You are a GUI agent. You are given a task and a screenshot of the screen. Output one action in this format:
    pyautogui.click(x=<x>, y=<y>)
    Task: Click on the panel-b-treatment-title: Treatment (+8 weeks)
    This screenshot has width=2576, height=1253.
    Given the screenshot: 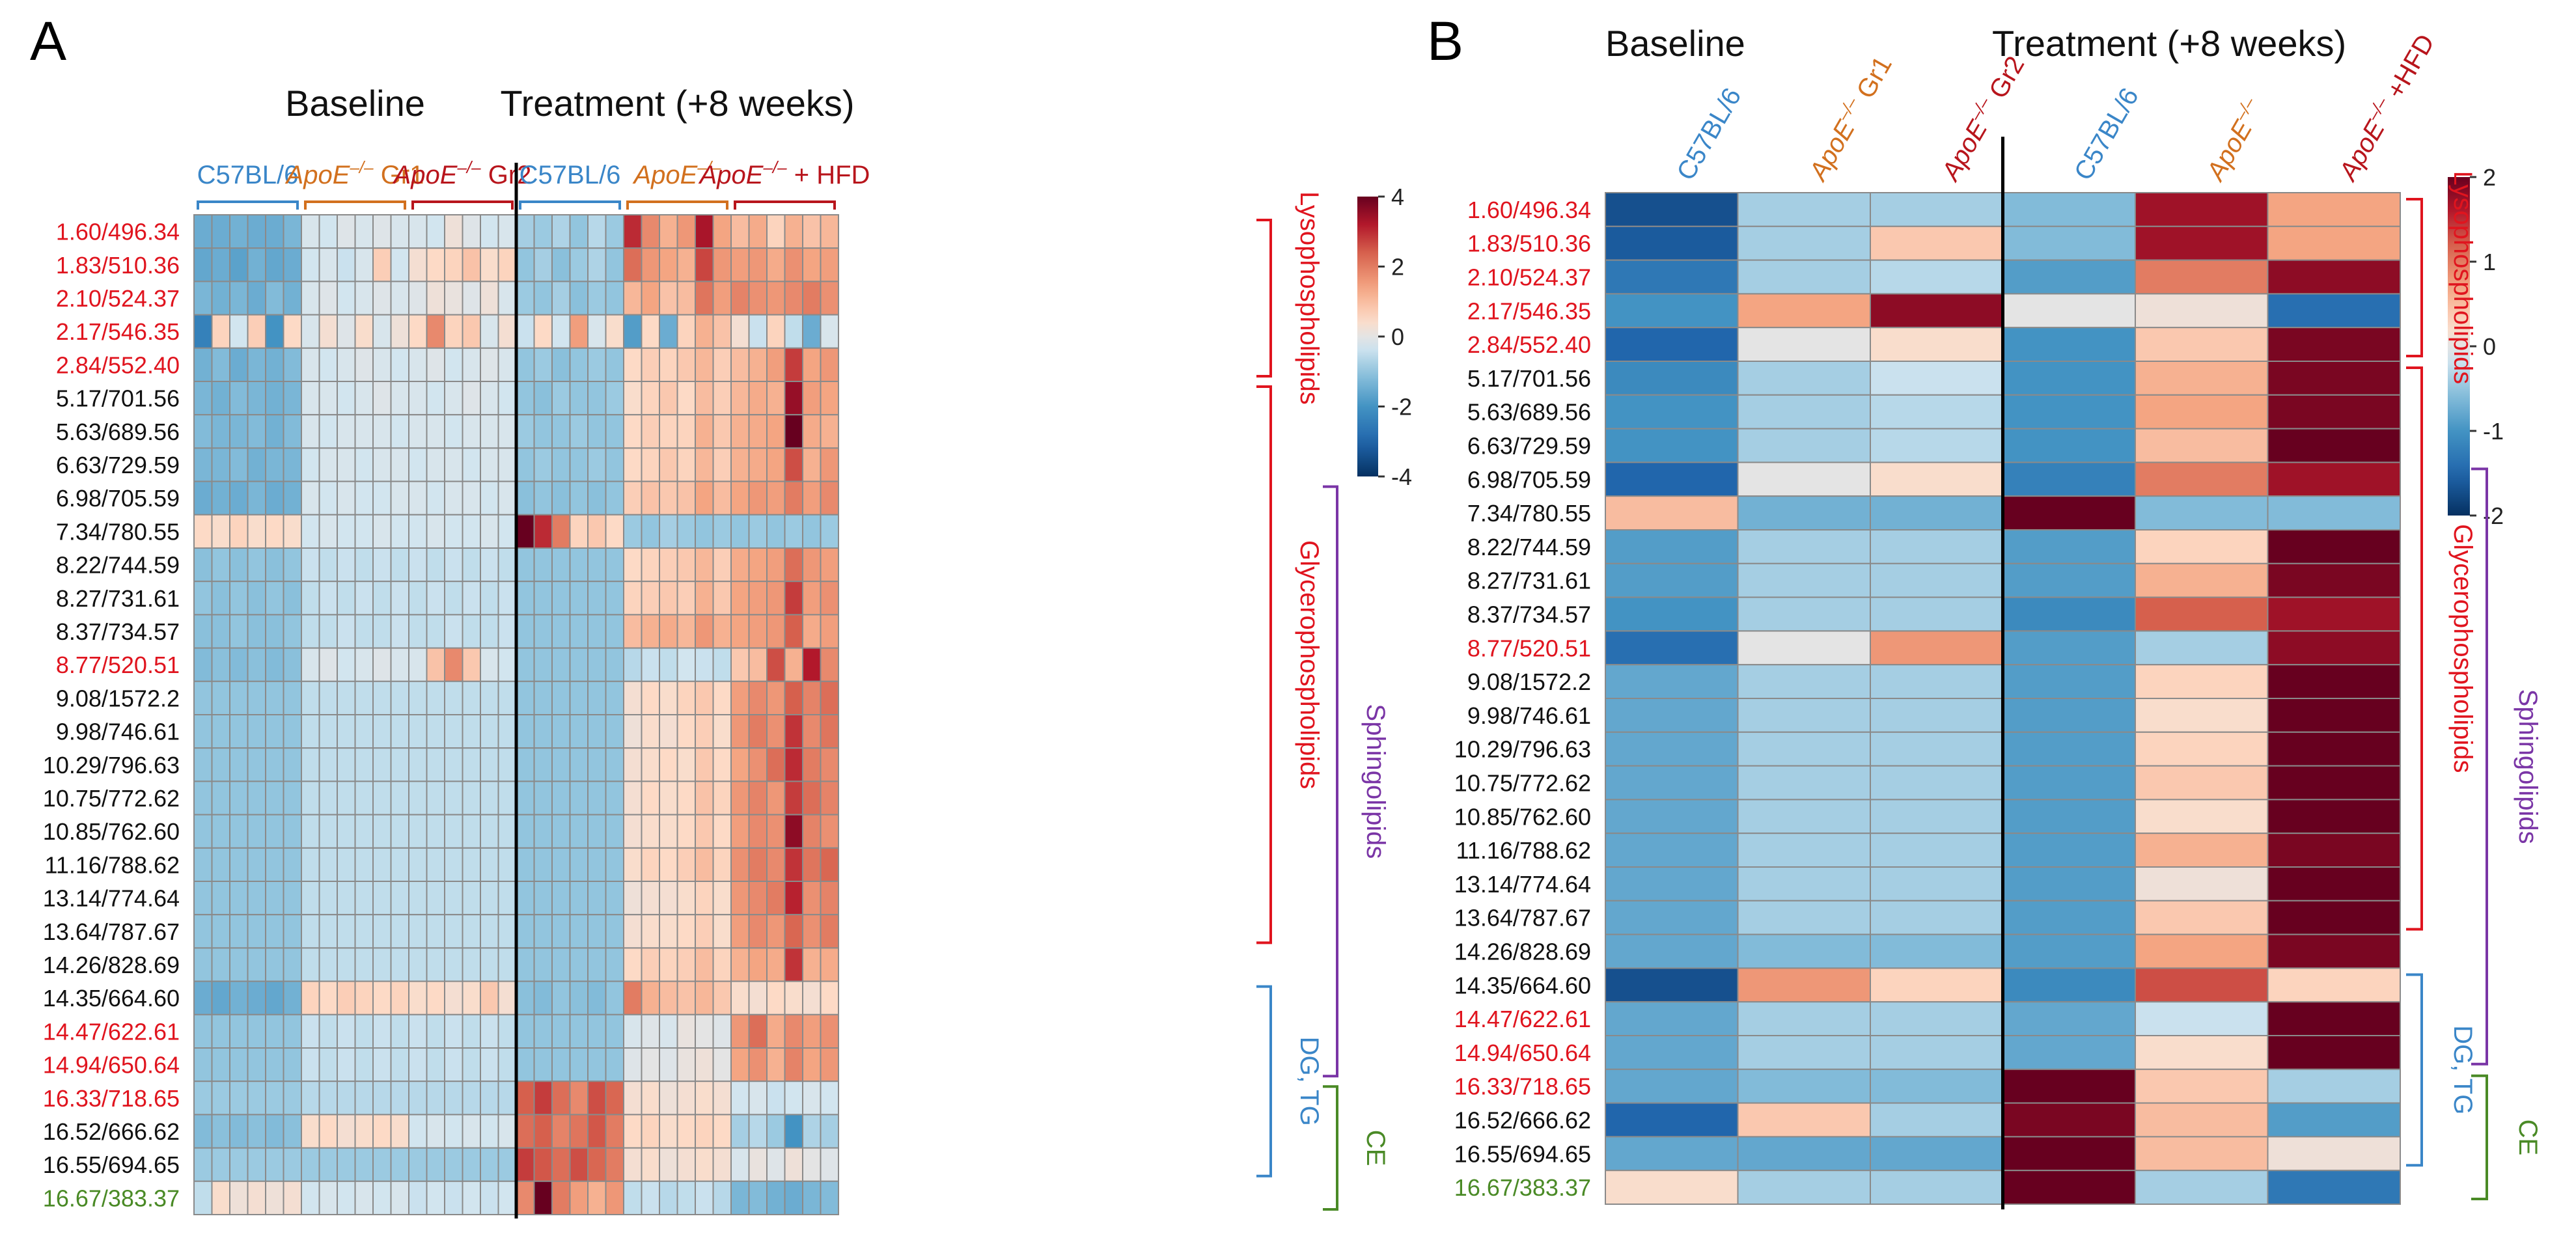 What is the action you would take?
    pyautogui.click(x=2169, y=43)
    